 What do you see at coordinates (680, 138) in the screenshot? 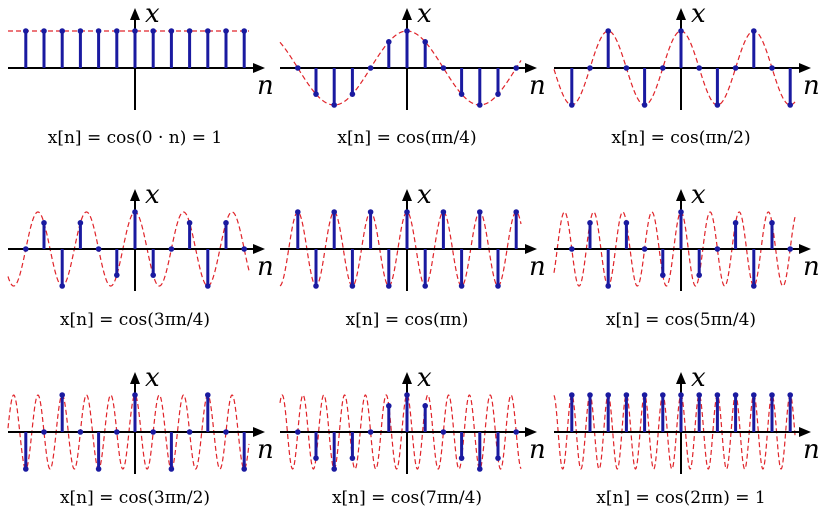
I see `plot-caption: x[n] = cos(πn/2)` at bounding box center [680, 138].